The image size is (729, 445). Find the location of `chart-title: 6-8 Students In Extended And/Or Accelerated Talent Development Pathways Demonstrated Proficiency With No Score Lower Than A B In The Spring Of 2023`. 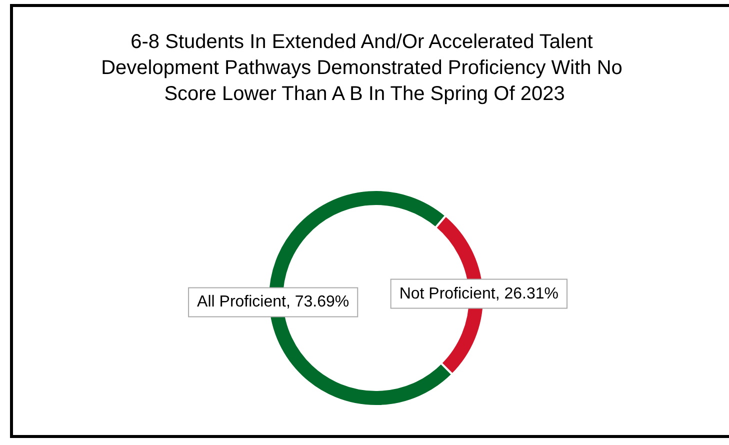

chart-title: 6-8 Students In Extended And/Or Accelerated Talent Development Pathways Demonstrated Proficiency With No Score Lower Than A B In The Spring Of 2023 is located at coordinates (364, 68).